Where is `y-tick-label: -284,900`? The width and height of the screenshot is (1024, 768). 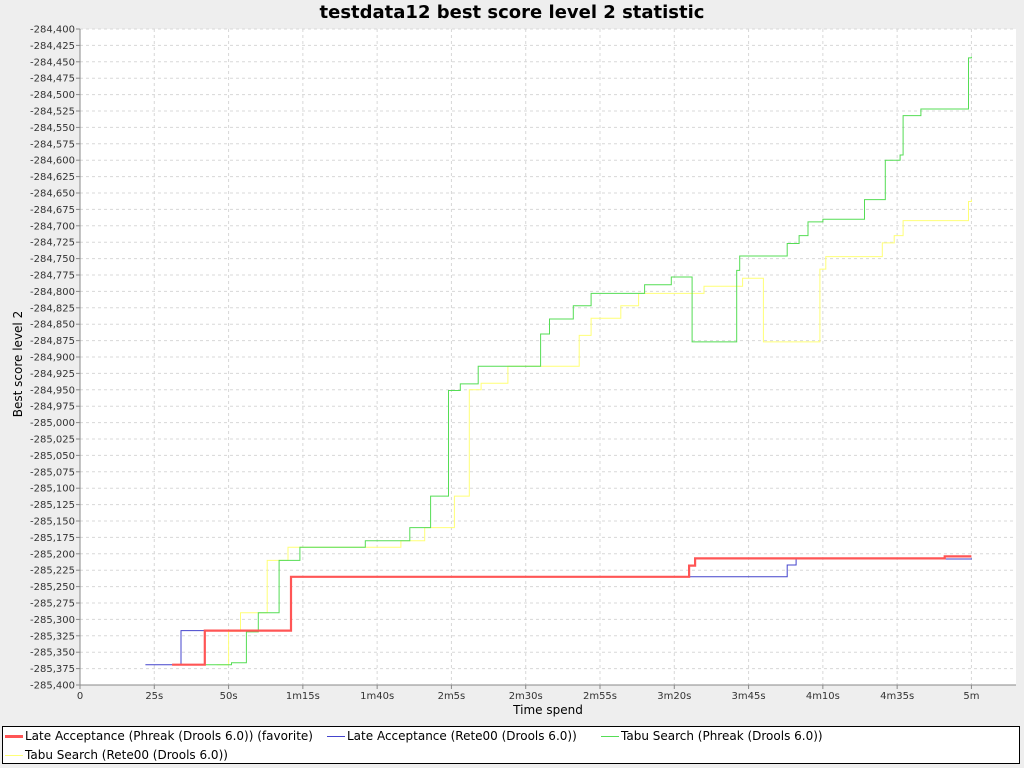
y-tick-label: -284,900 is located at coordinates (52, 358).